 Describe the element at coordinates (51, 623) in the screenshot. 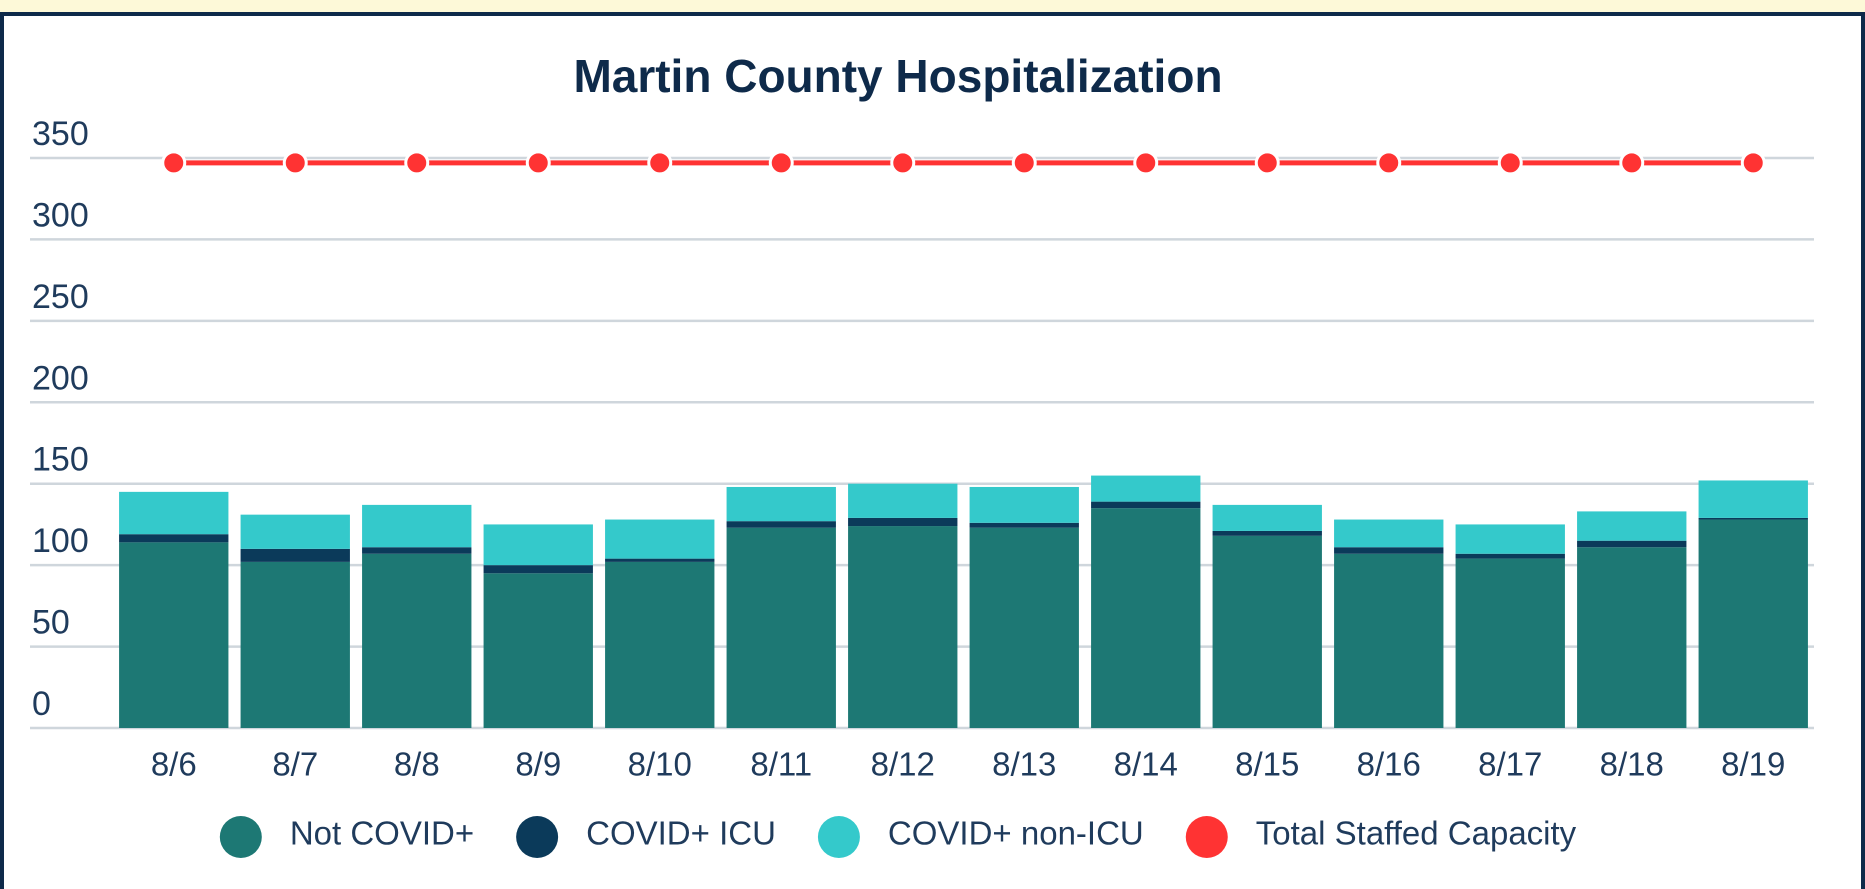

I see `y-tick-label: 50` at that location.